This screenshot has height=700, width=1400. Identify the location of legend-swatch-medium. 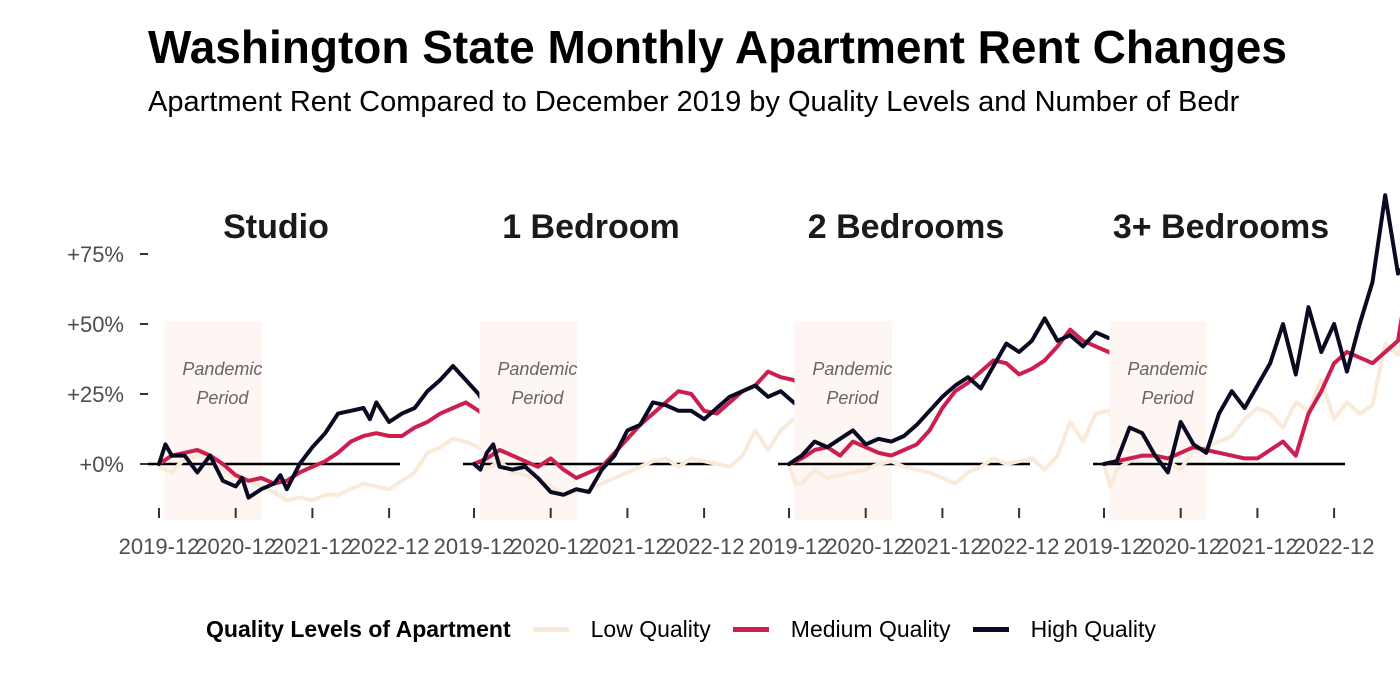
(750, 629).